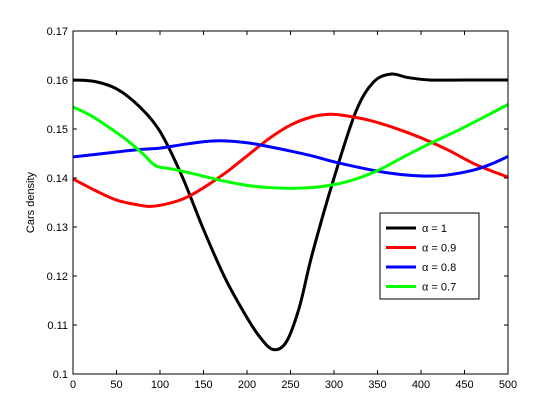 The image size is (560, 420). Describe the element at coordinates (439, 268) in the screenshot. I see `legend-label-3: α = 0.8` at that location.